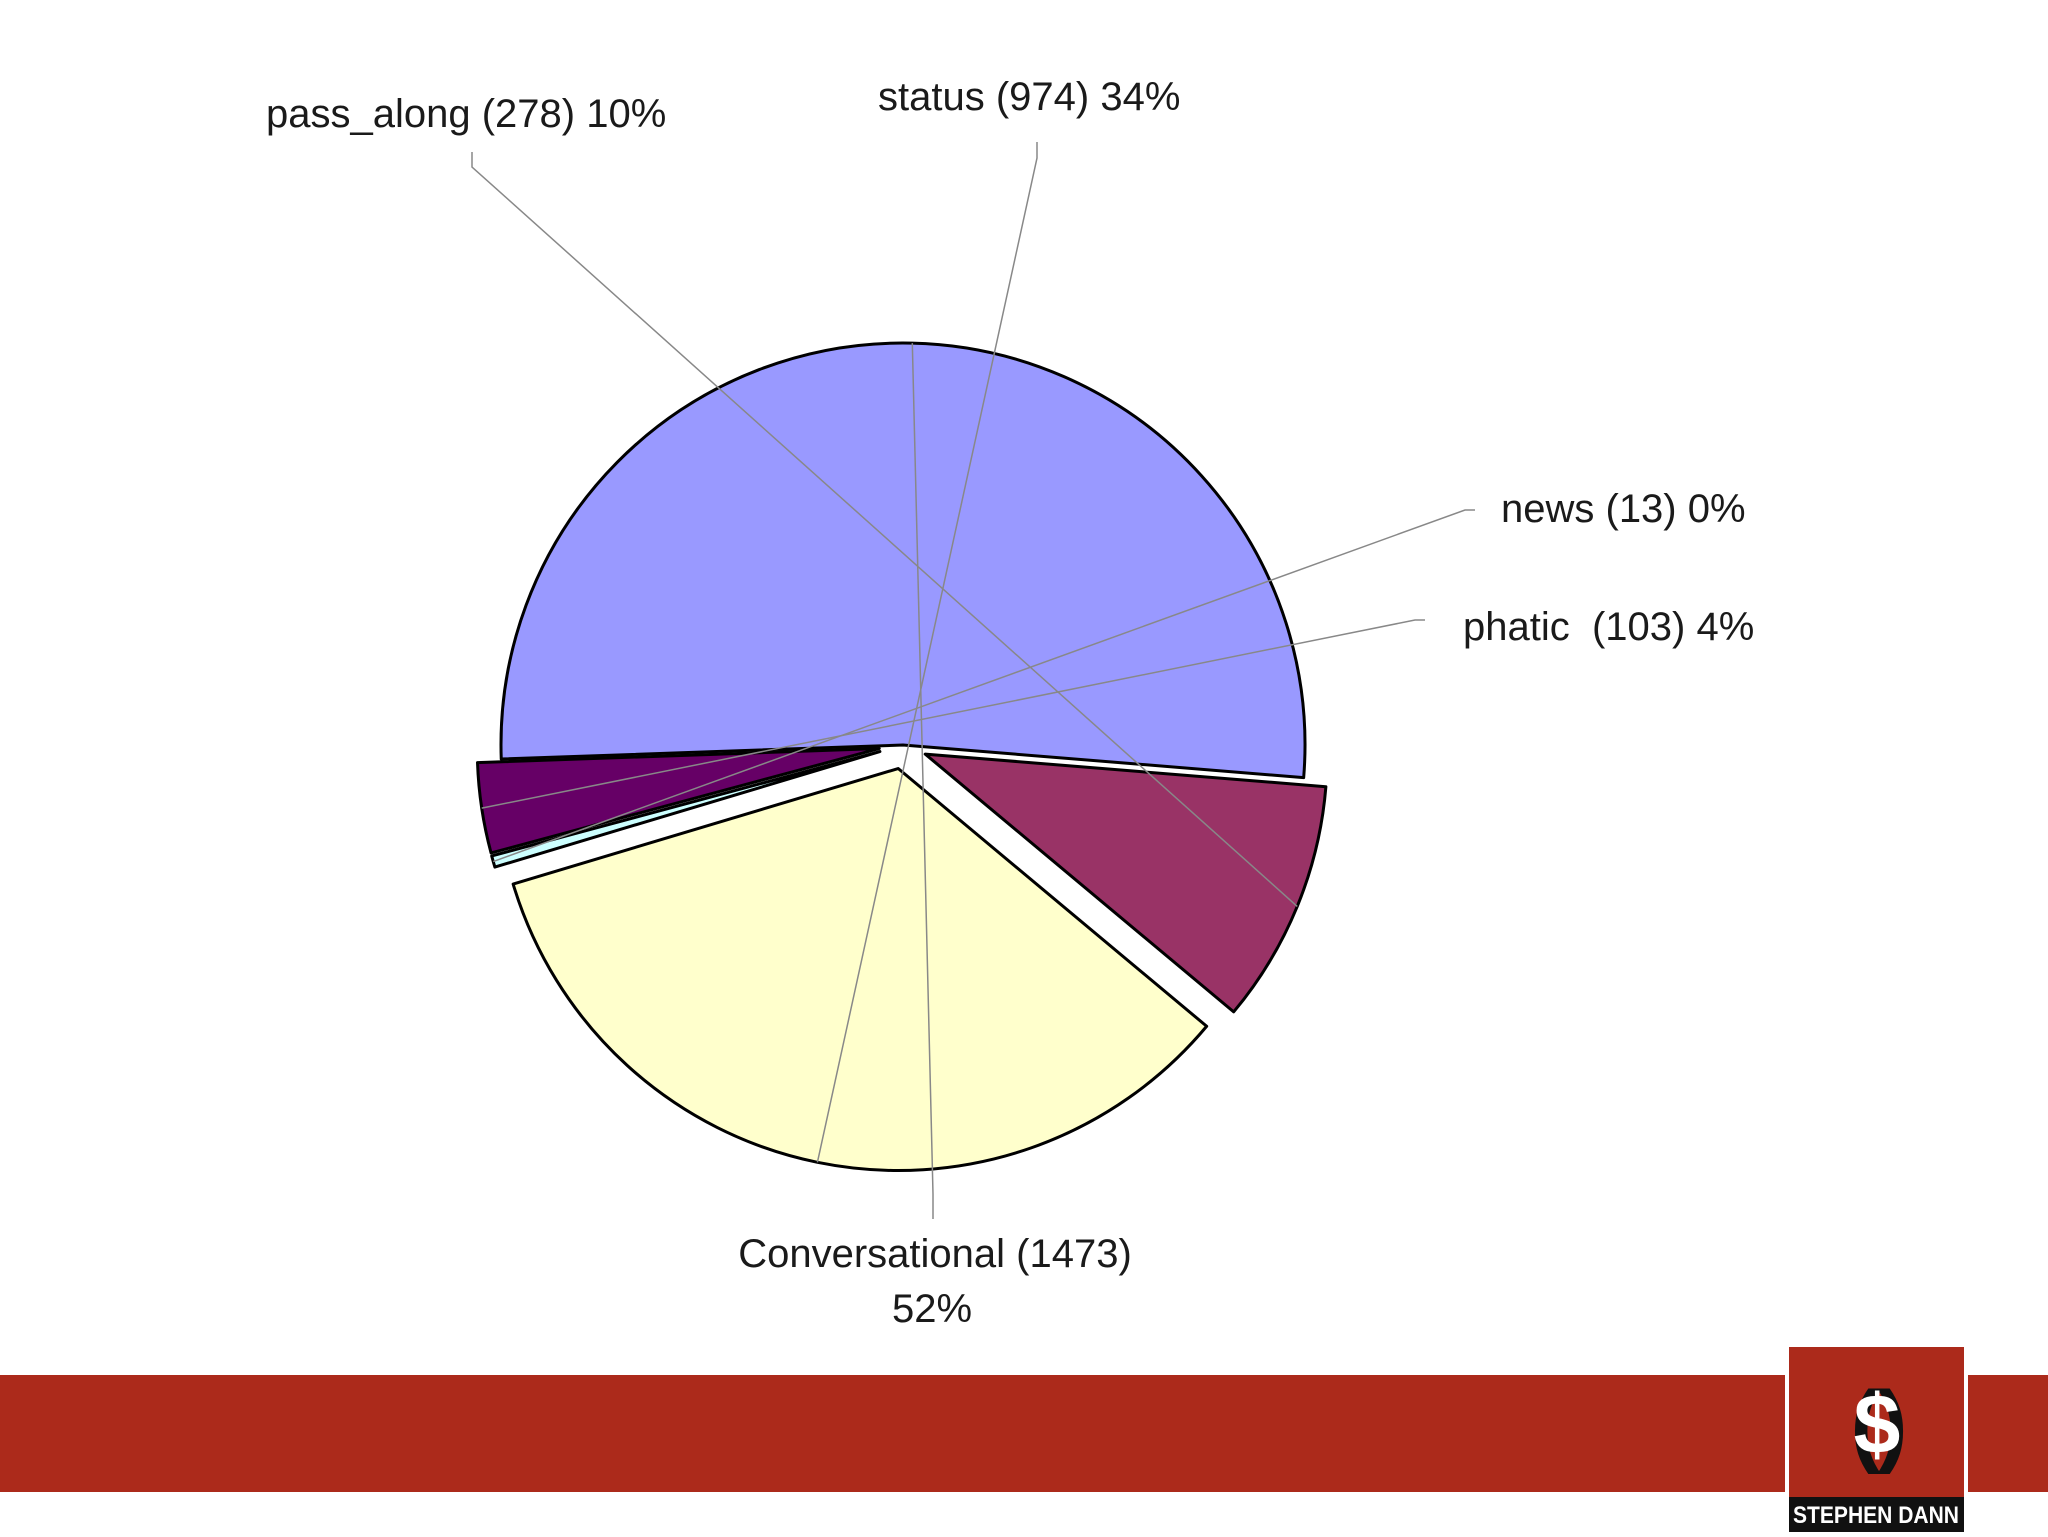  Describe the element at coordinates (953, 714) in the screenshot. I see `leader-line-phatic` at that location.